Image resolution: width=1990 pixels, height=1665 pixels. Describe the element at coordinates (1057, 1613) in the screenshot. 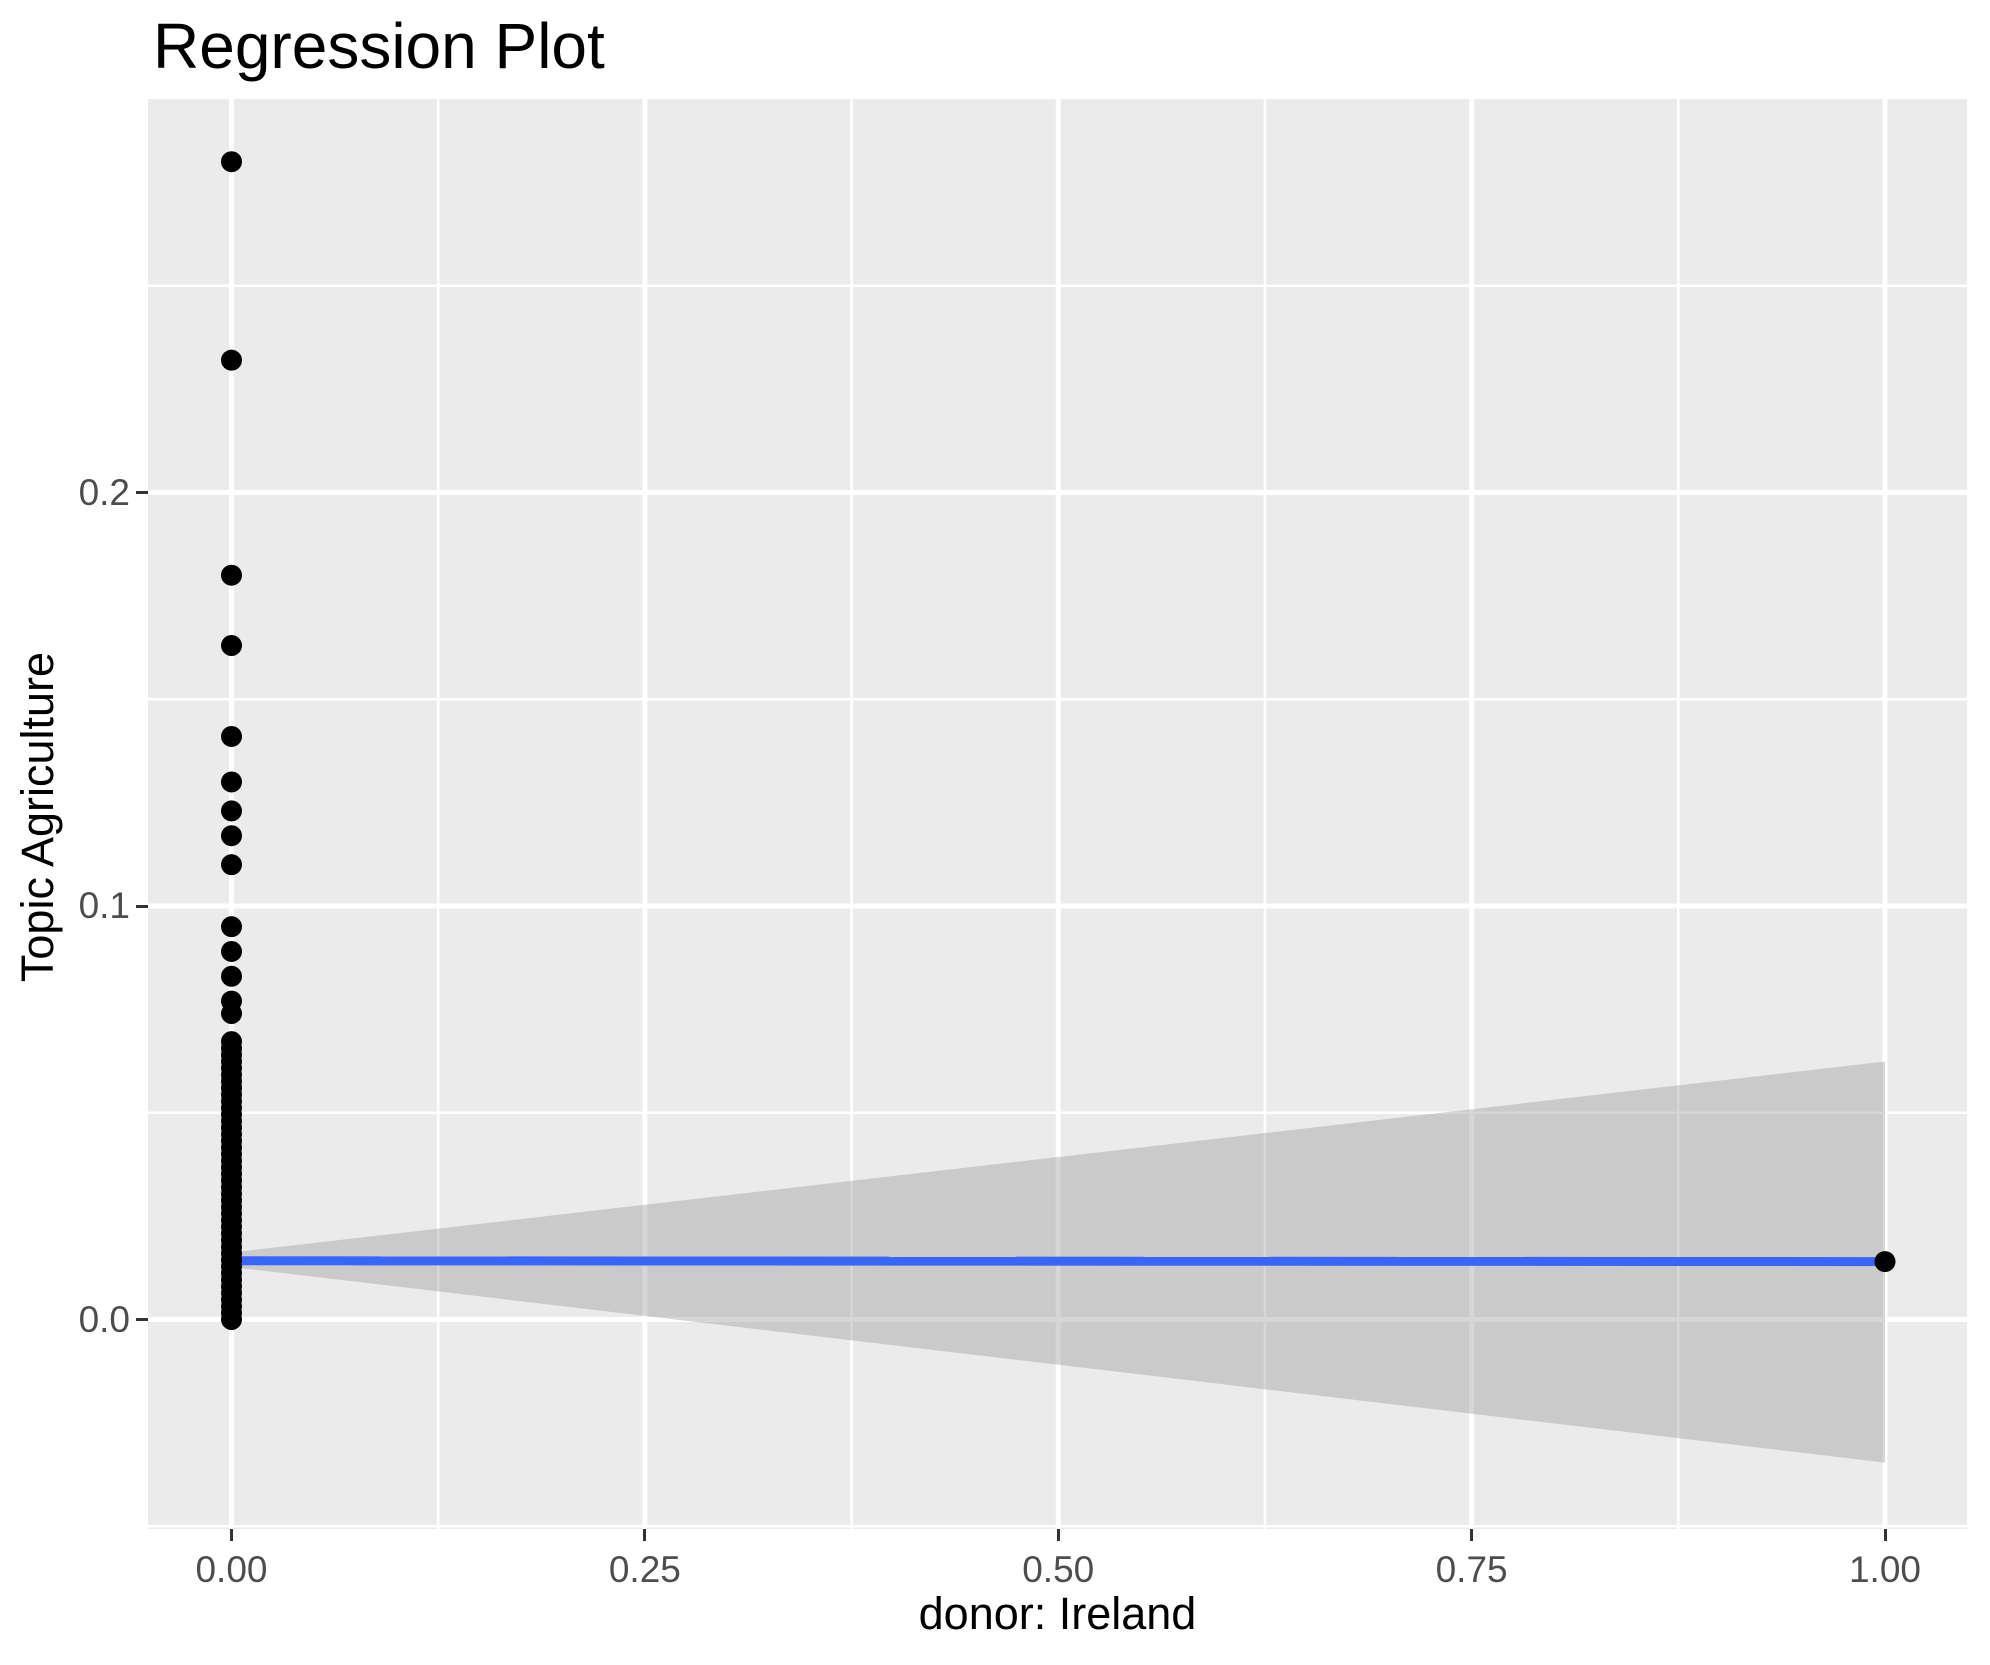

I see `x-axis-title: donor: Ireland` at that location.